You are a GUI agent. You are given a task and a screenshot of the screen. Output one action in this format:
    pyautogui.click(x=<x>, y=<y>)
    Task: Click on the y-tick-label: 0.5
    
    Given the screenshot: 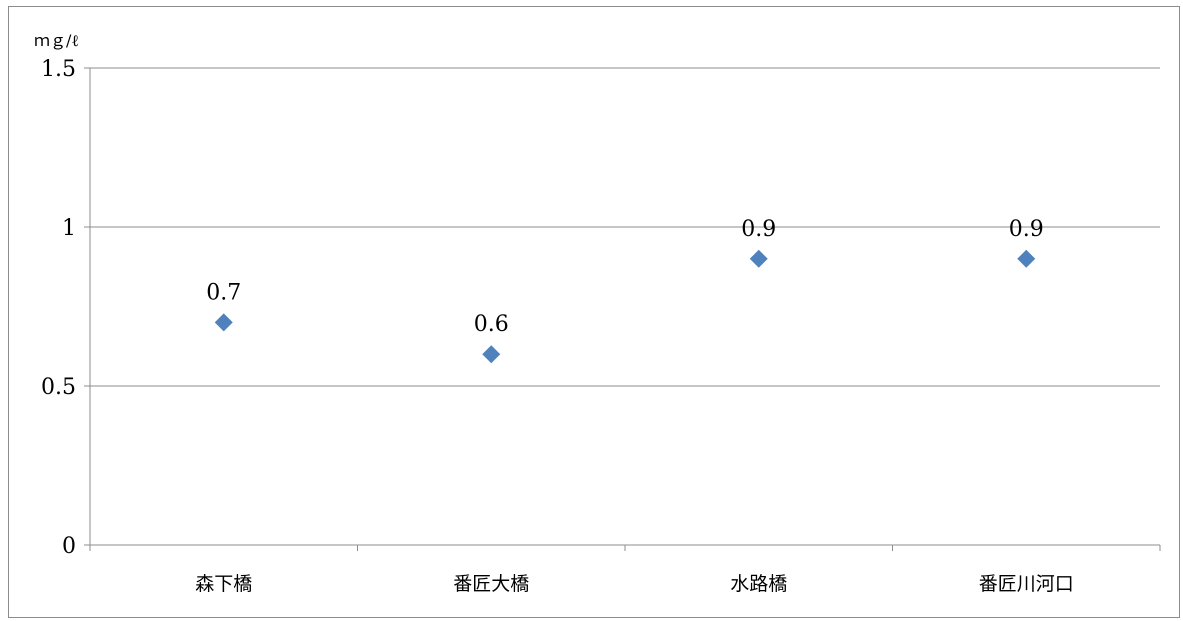 What is the action you would take?
    pyautogui.click(x=58, y=387)
    